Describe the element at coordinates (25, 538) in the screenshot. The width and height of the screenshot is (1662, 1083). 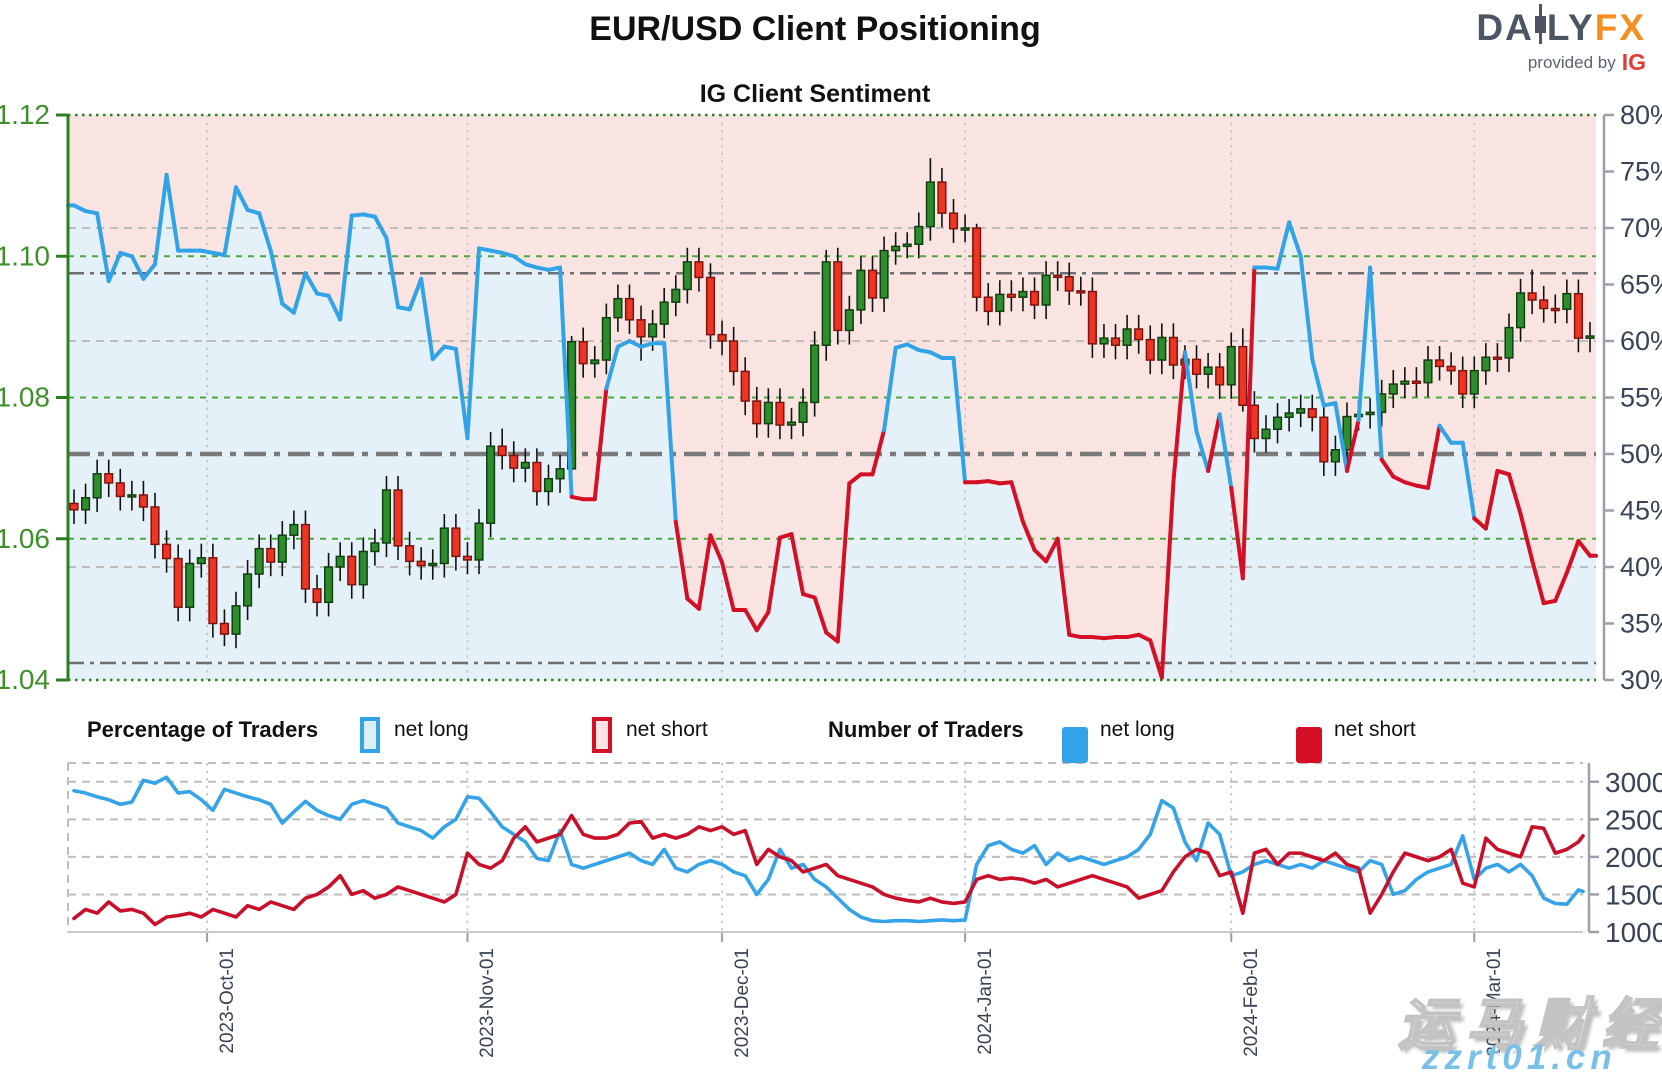
I see `svg-text: 1.06` at that location.